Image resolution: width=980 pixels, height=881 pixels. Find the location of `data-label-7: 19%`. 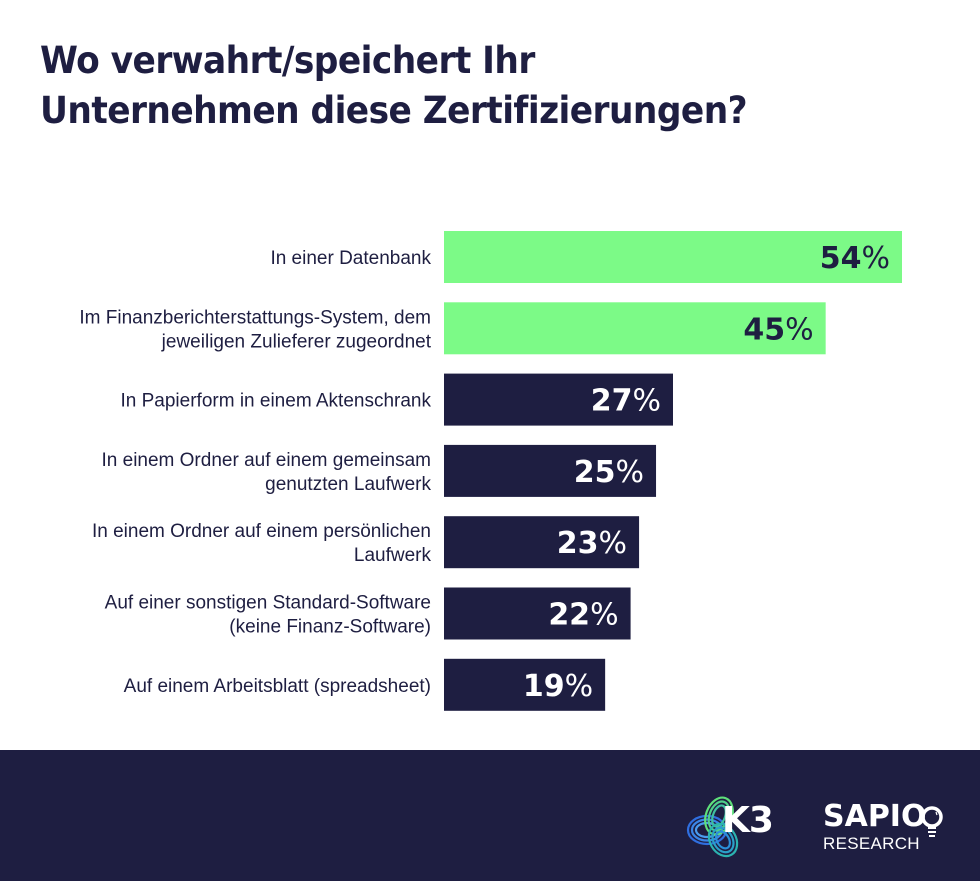

data-label-7: 19% is located at coordinates (558, 686).